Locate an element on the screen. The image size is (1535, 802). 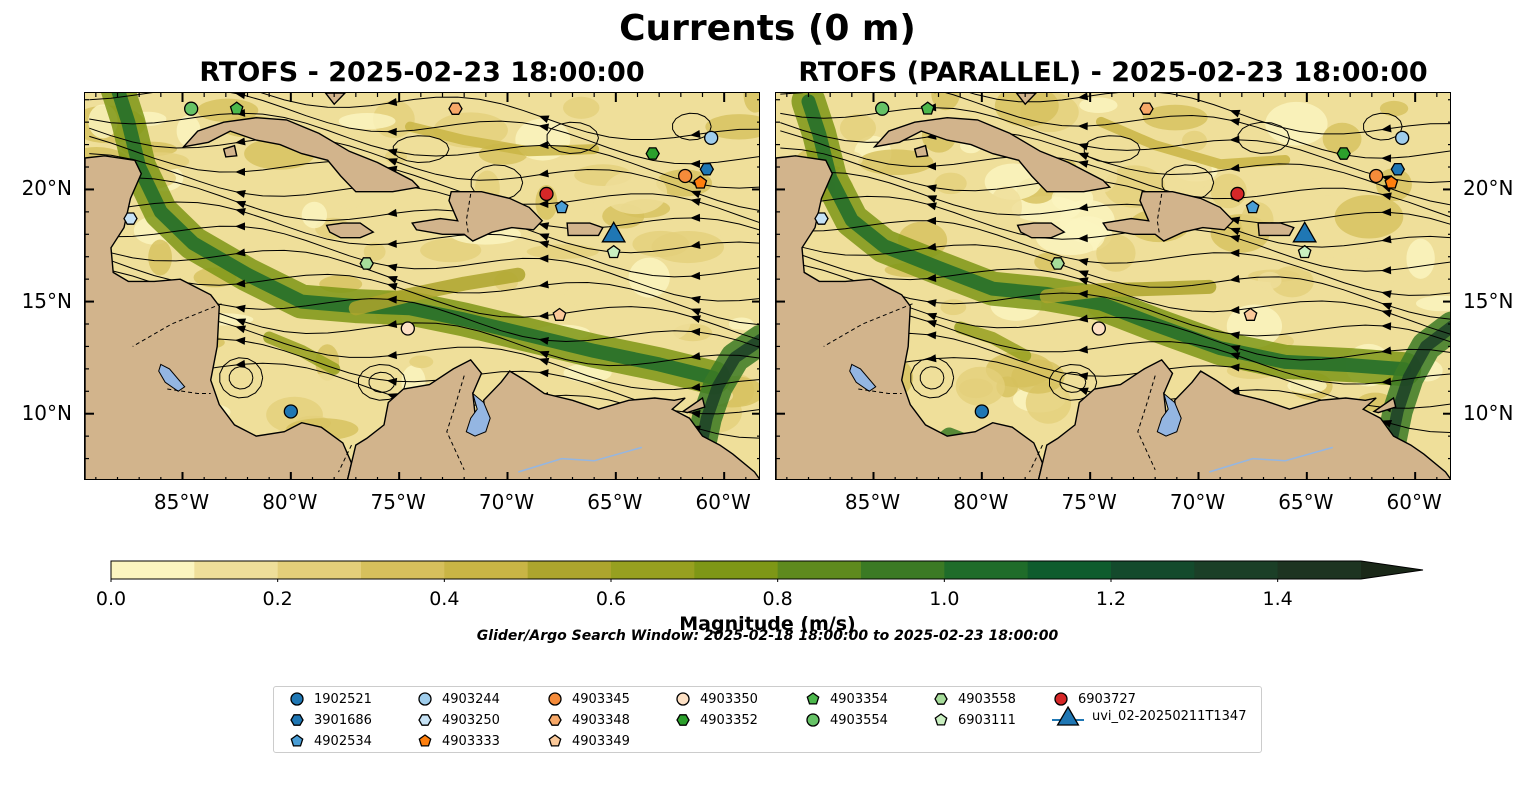
legend-entry: 6903727 is located at coordinates (1094, 699).